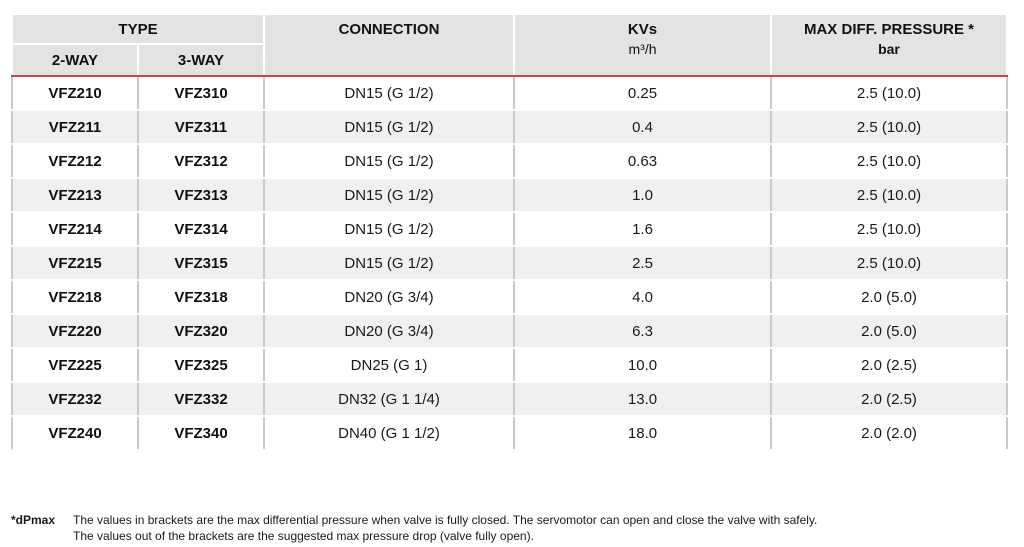 This screenshot has height=547, width=1024. I want to click on cell-2-way: VFZ214, so click(75, 229).